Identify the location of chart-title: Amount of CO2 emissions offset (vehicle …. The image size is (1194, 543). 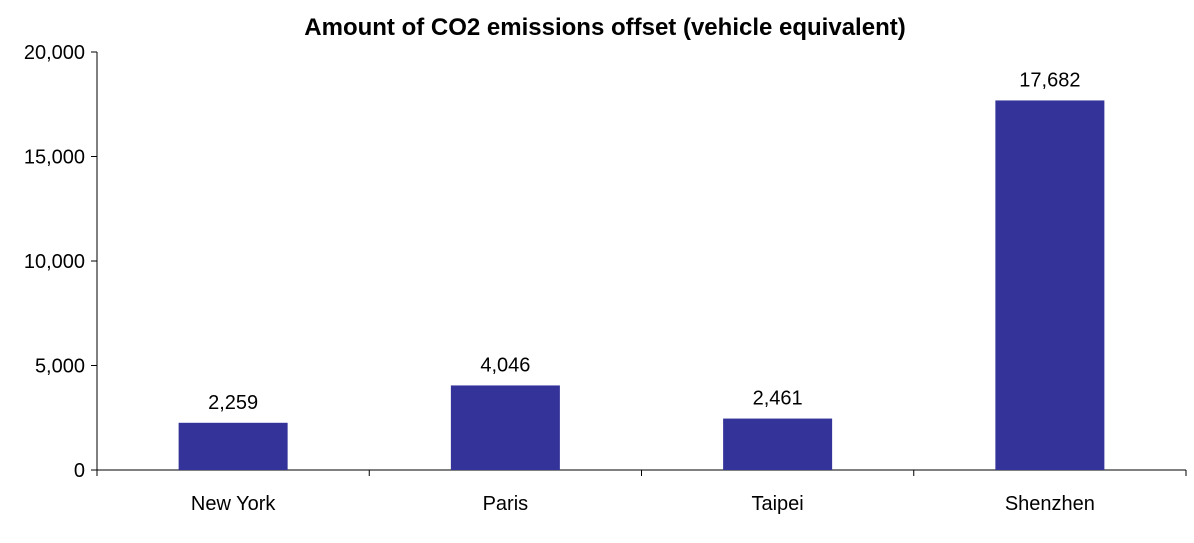
(605, 27).